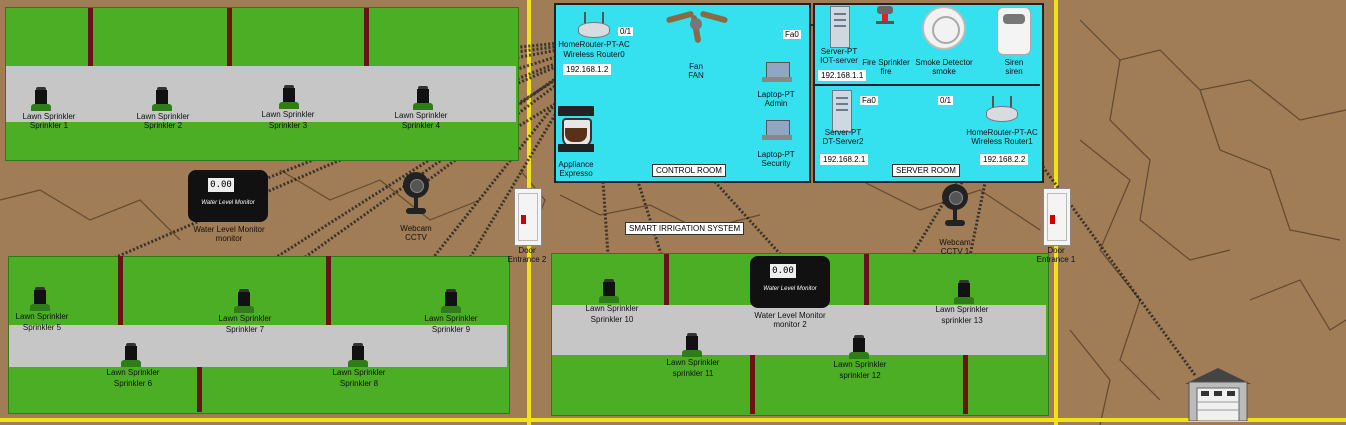  Describe the element at coordinates (696, 24) in the screenshot. I see `fan-icon` at that location.